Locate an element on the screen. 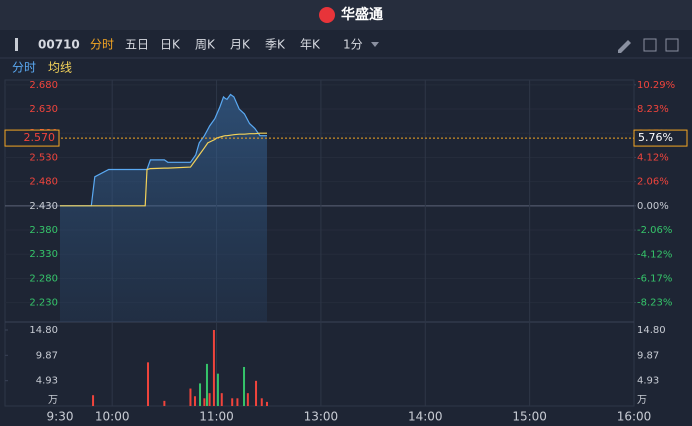  y2-tick-label: -8.23% is located at coordinates (654, 303).